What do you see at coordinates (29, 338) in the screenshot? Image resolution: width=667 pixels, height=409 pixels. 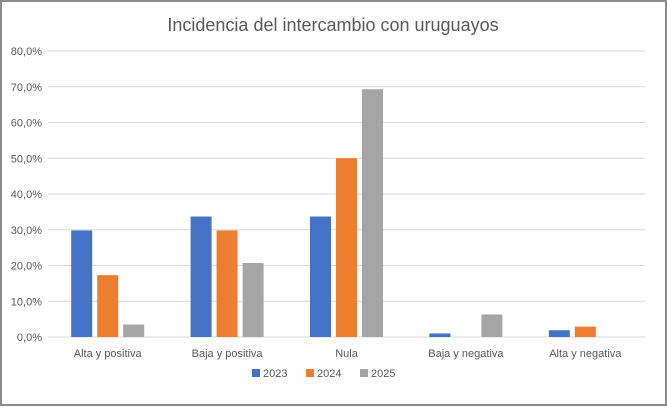 I see `y-tick-label: 0,0%` at bounding box center [29, 338].